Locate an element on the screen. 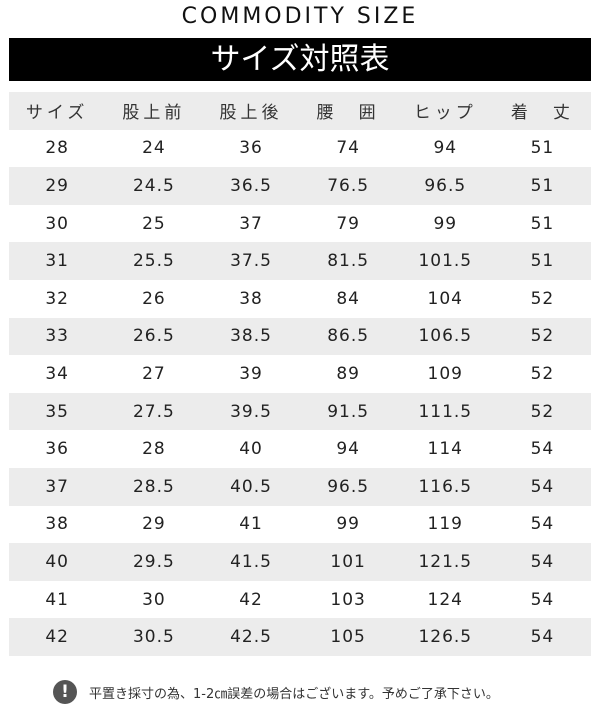  table-row: 35 27.5 39.5 91.5 111.5 52 is located at coordinates (300, 411).